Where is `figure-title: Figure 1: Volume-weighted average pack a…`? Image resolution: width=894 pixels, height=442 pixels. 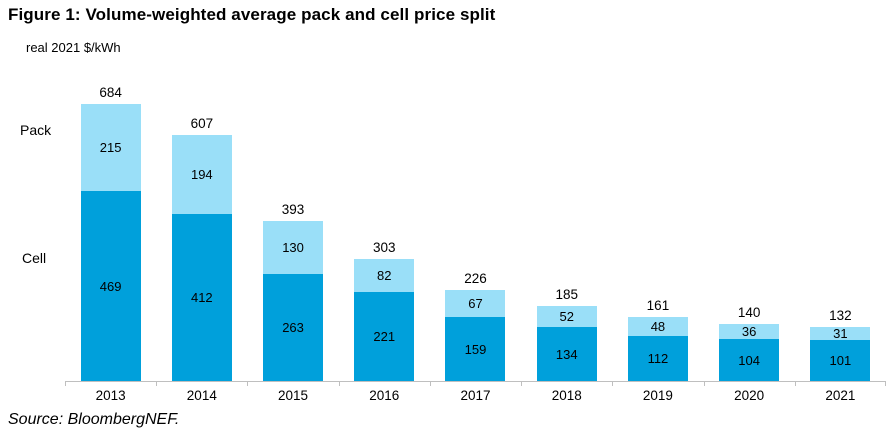
figure-title: Figure 1: Volume-weighted average pack a… is located at coordinates (252, 14).